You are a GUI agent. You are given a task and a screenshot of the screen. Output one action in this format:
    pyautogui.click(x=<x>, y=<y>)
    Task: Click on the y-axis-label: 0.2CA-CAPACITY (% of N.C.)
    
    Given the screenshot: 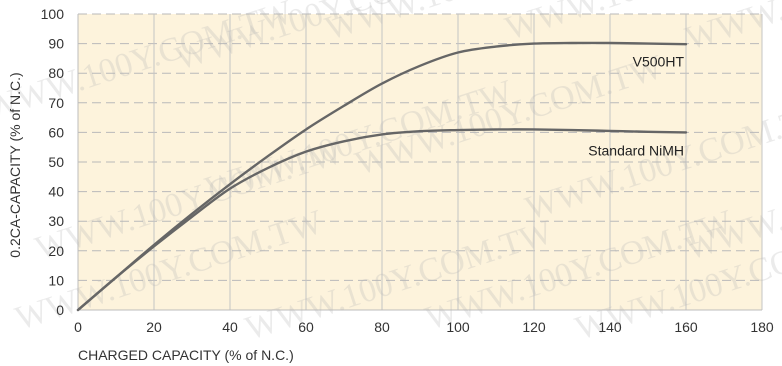 What is the action you would take?
    pyautogui.click(x=15, y=164)
    